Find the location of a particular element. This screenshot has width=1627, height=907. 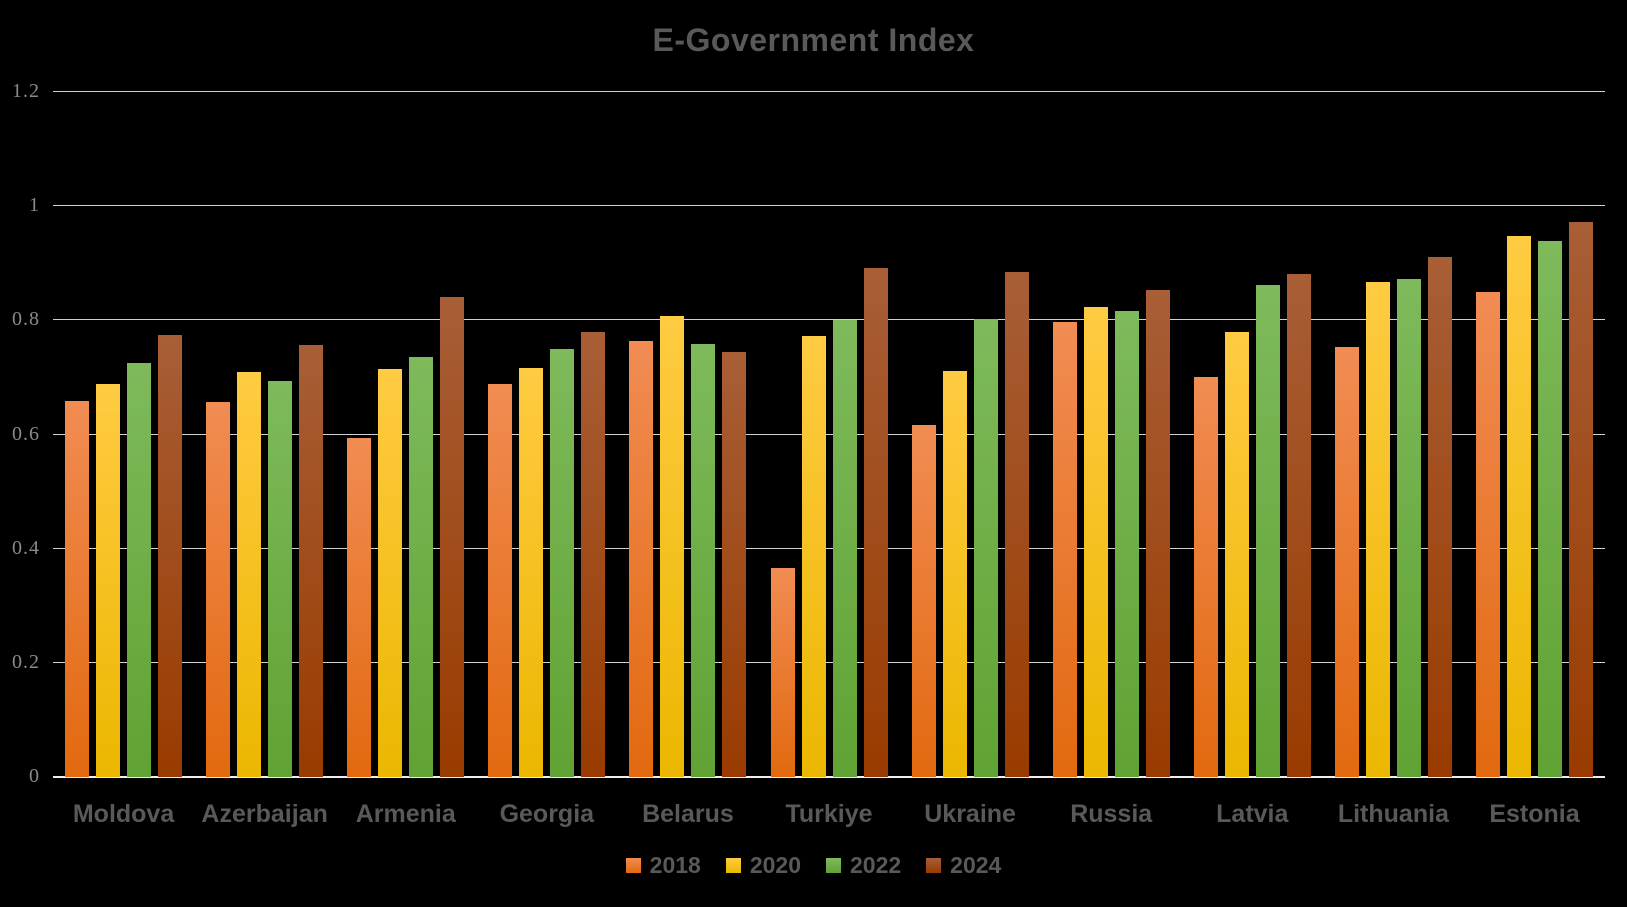

bar-russia-2020 is located at coordinates (1095, 541).